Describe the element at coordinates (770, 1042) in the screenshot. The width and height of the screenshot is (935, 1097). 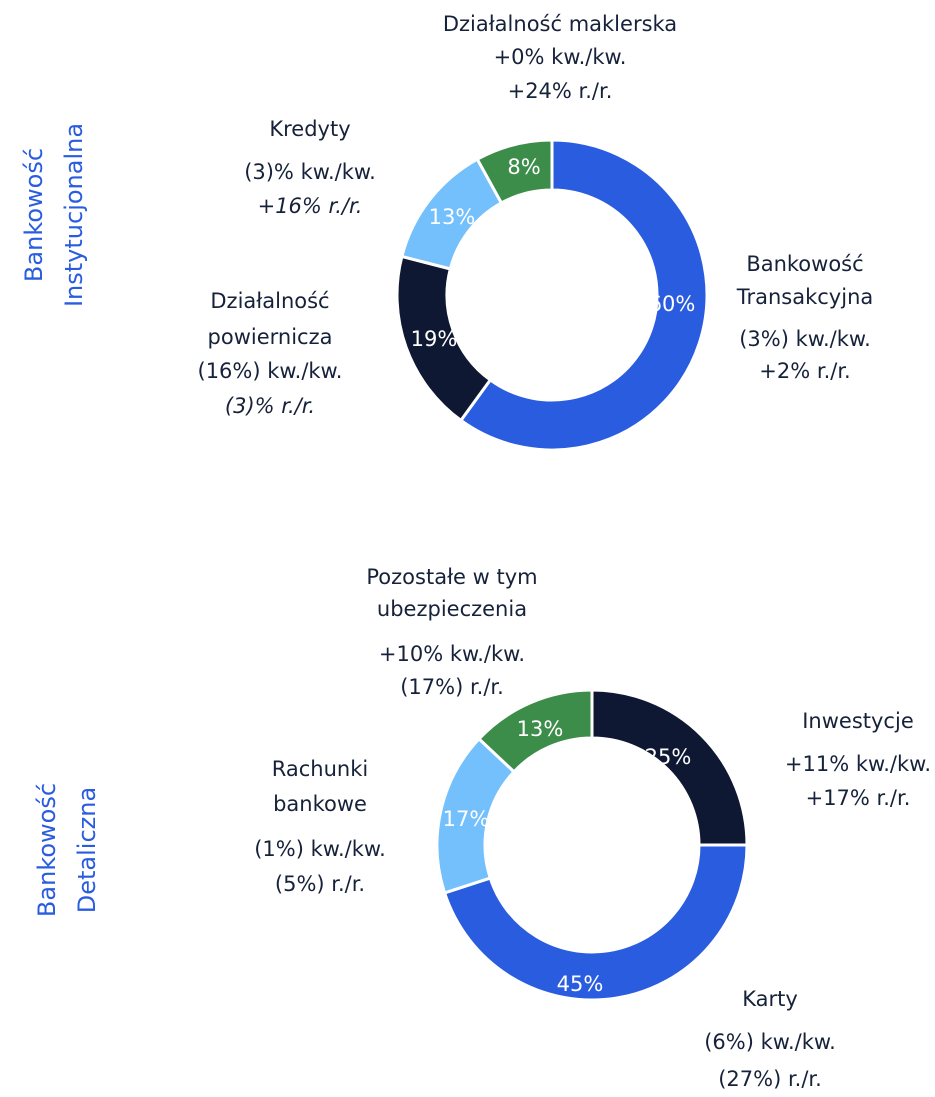
I see `qoq-change: (6%) kw./kw.` at that location.